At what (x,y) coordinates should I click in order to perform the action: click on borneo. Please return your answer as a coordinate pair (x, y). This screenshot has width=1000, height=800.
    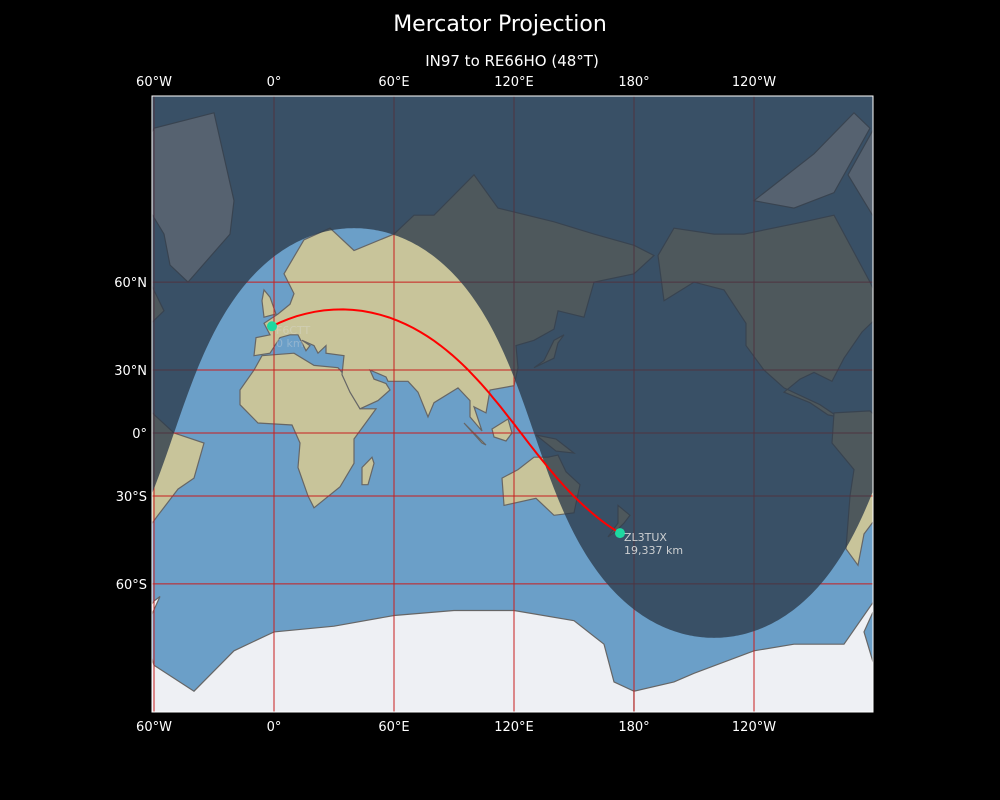
    Looking at the image, I should click on (502, 430).